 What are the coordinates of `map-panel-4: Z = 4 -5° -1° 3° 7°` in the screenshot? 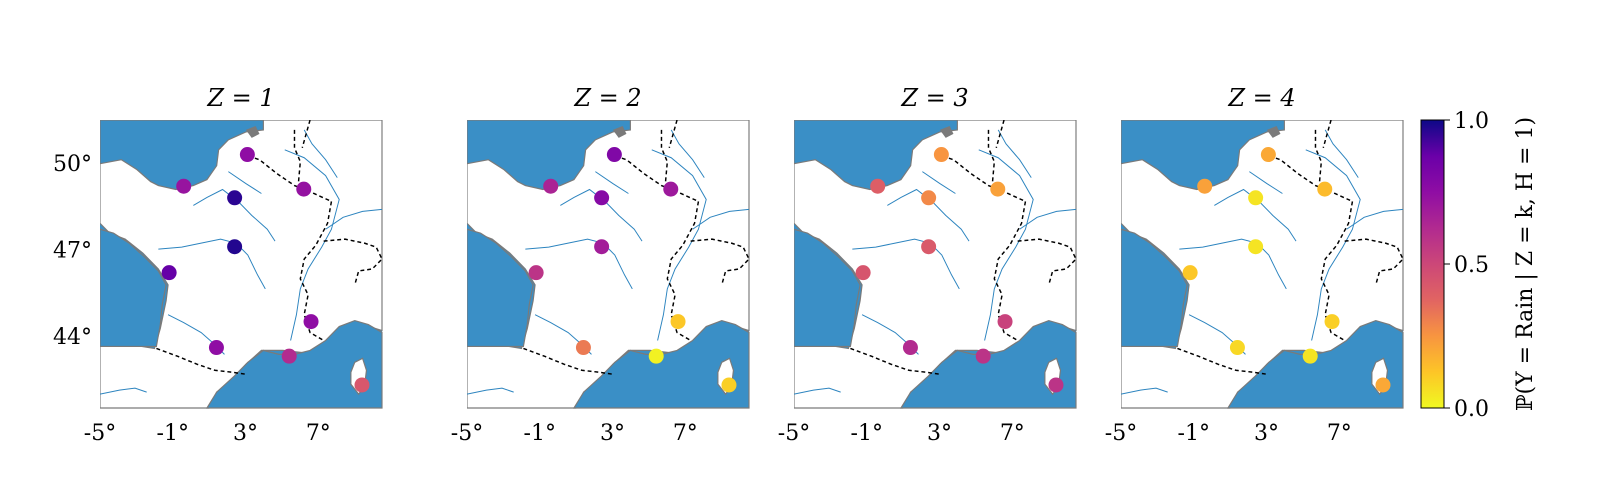 It's located at (1254, 265).